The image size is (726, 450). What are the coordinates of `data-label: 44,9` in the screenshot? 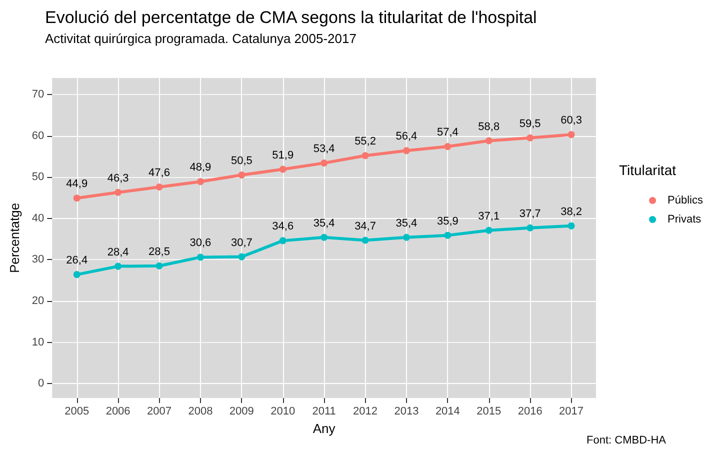 It's located at (77, 184).